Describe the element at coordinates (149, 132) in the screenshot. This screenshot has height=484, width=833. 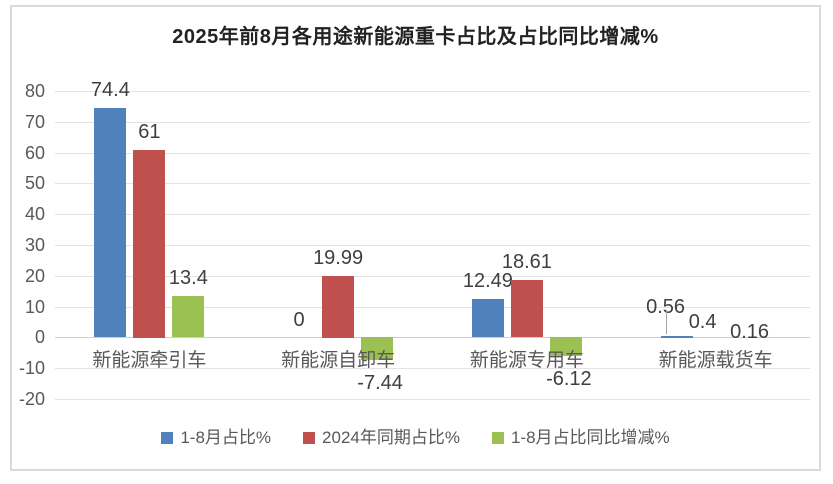
I see `value-label: 61` at that location.